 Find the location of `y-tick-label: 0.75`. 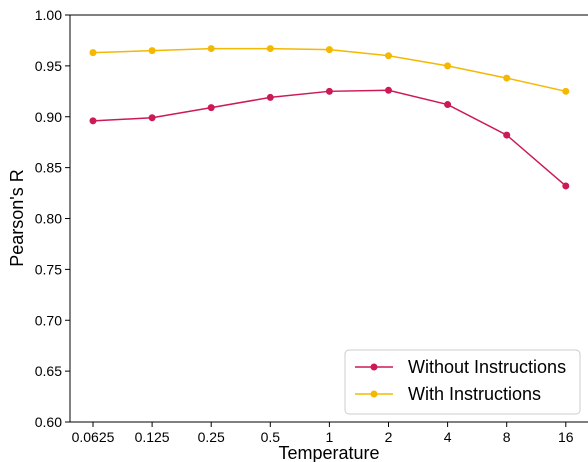

y-tick-label: 0.75 is located at coordinates (48, 269).